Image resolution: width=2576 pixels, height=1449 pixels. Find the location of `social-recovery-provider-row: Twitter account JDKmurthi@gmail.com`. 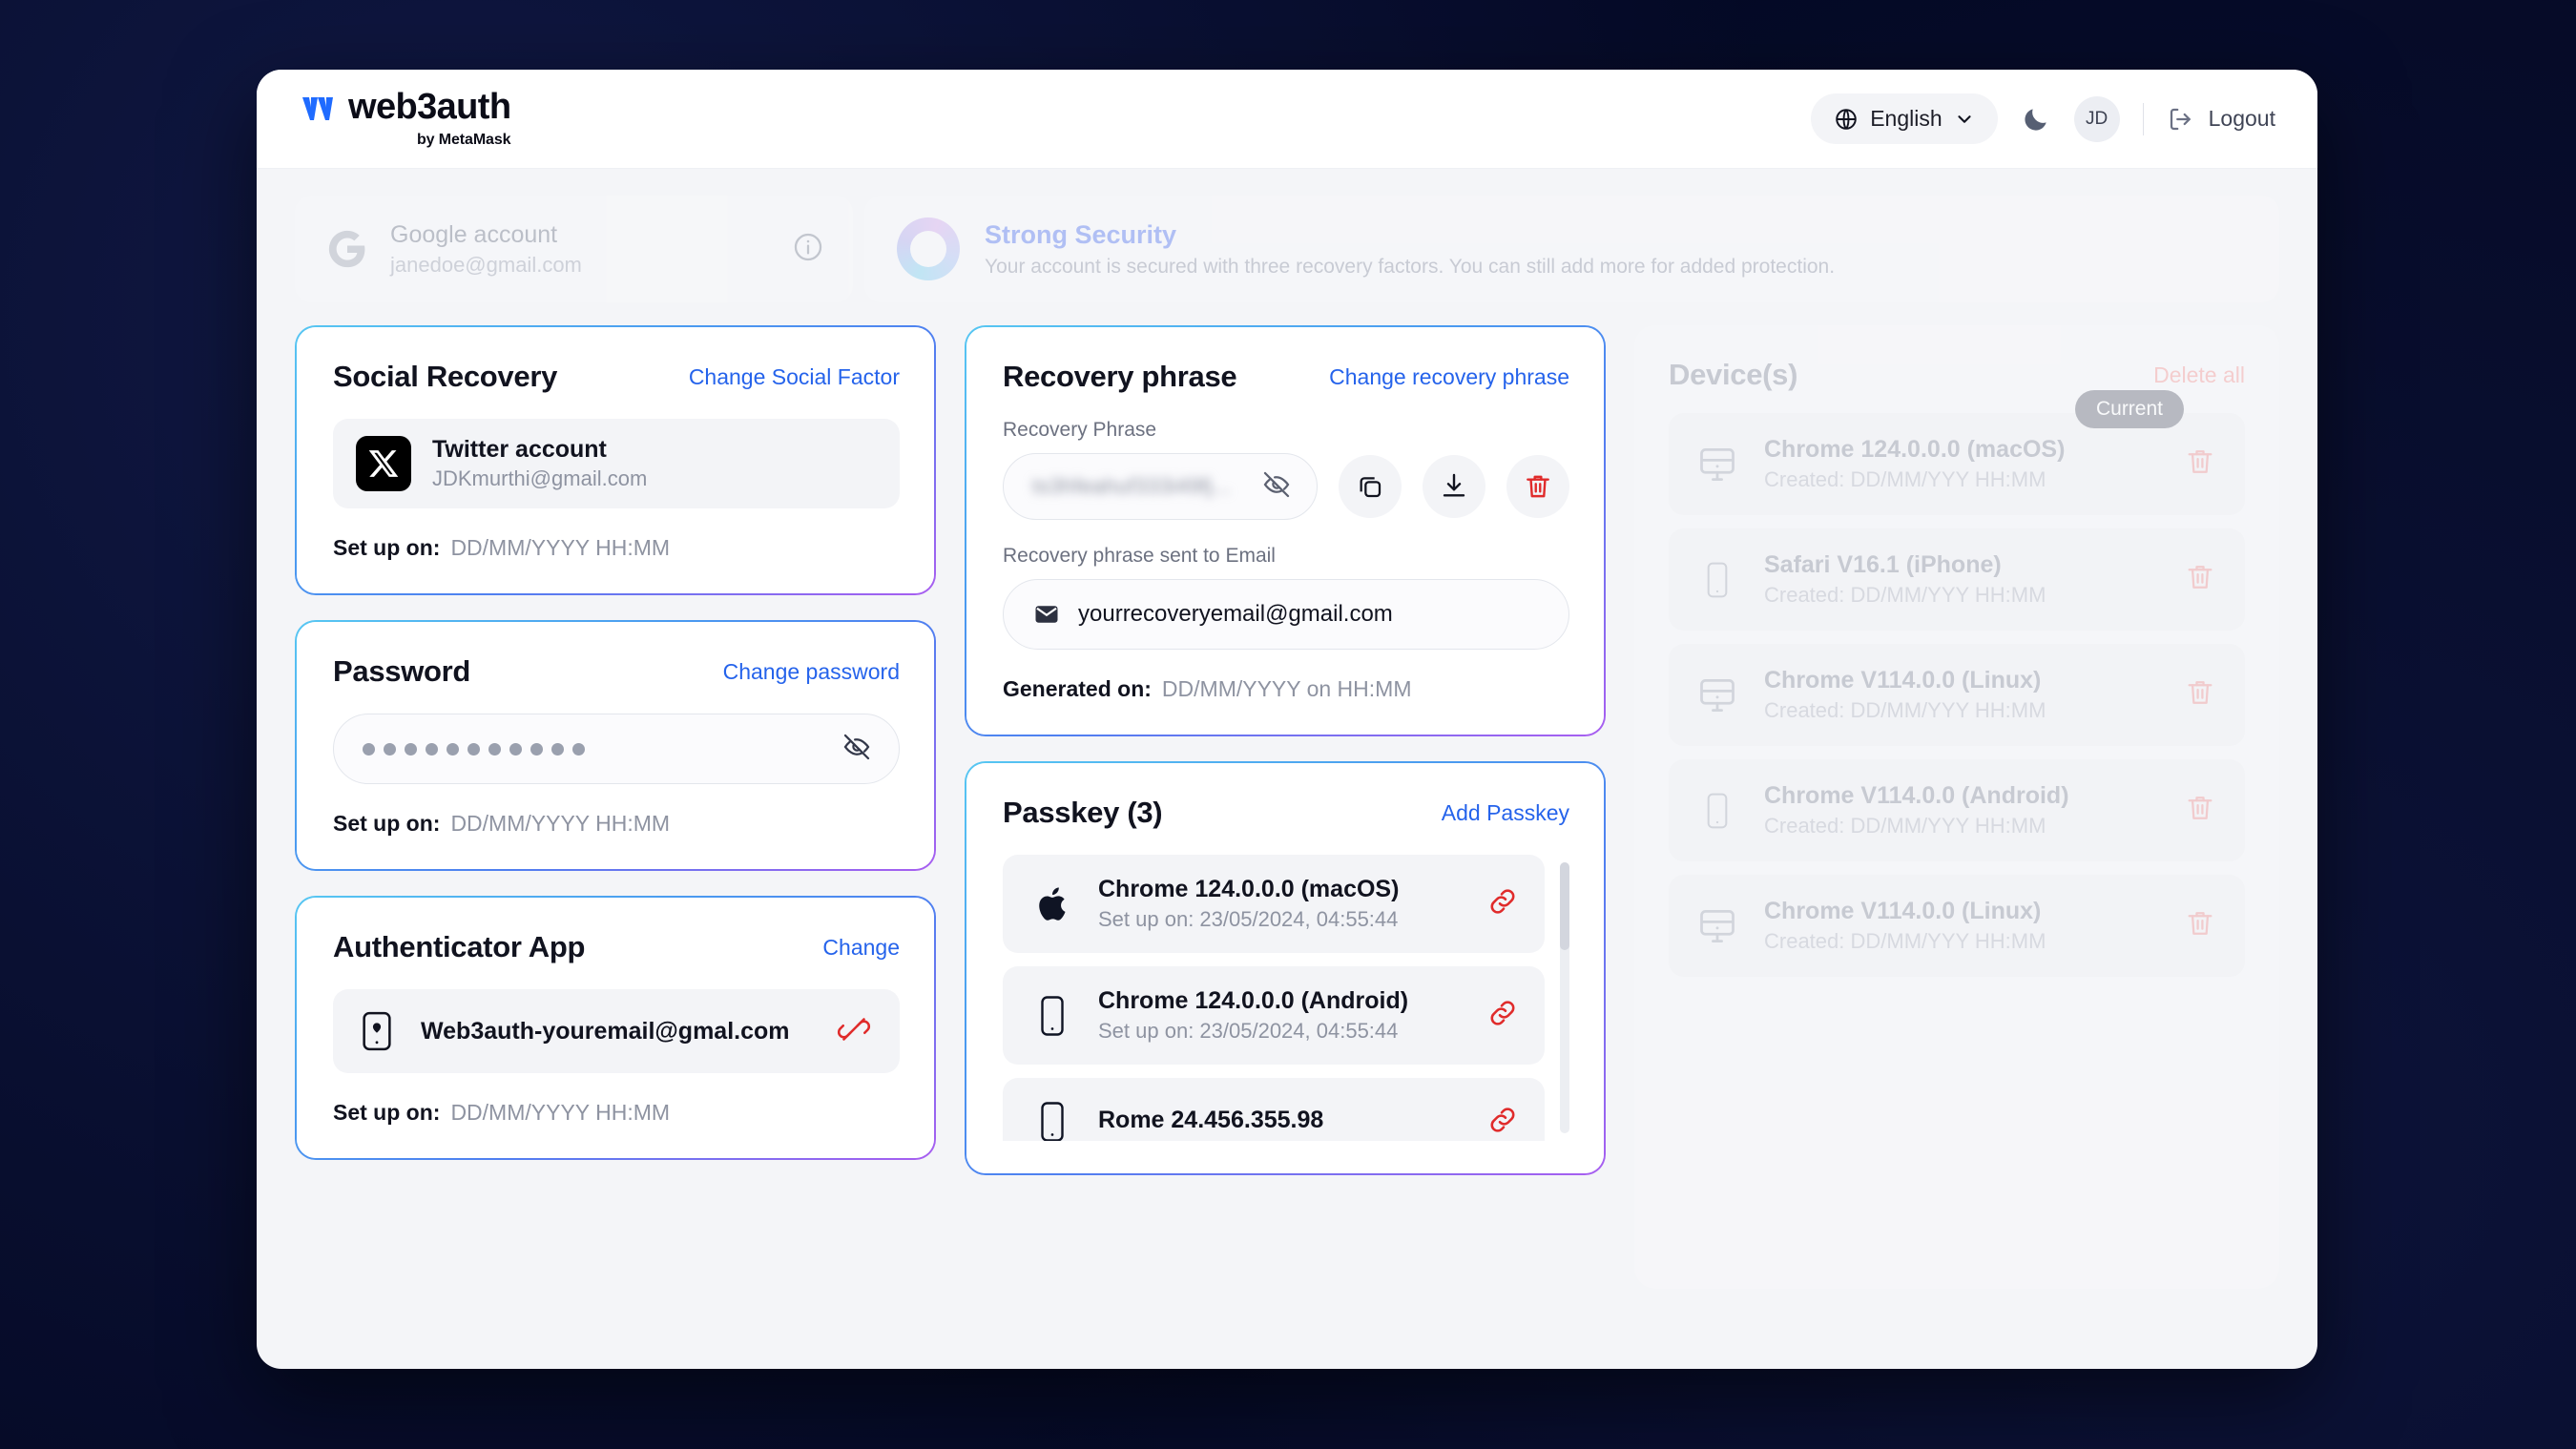

social-recovery-provider-row: Twitter account JDKmurthi@gmail.com is located at coordinates (616, 463).